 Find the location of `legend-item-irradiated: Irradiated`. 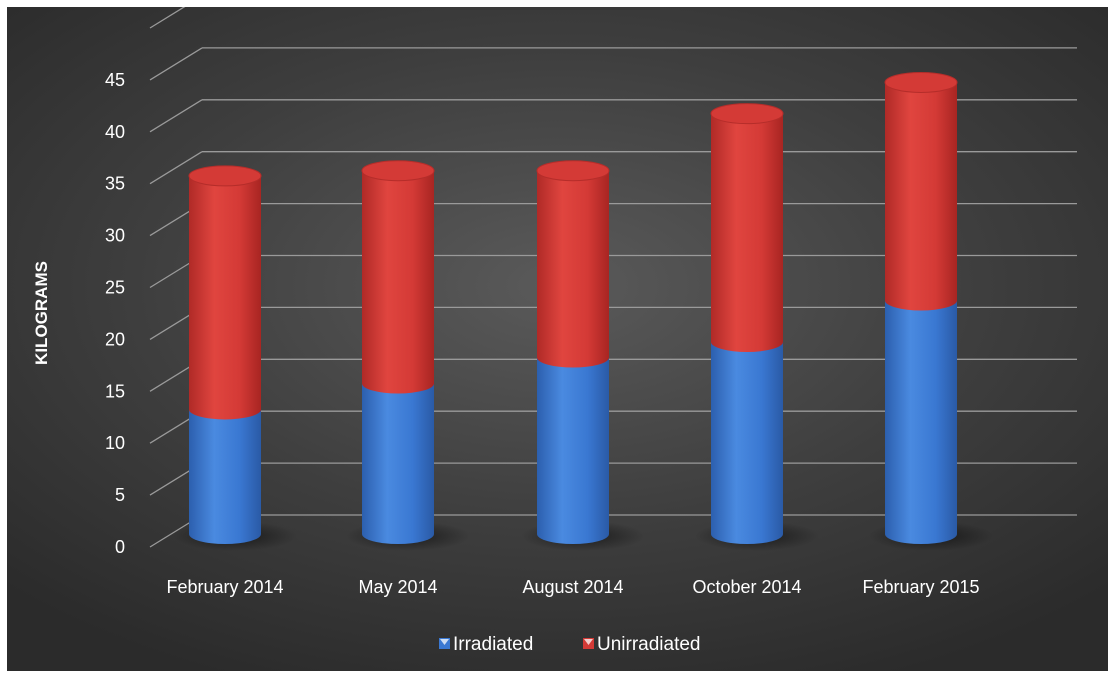

legend-item-irradiated: Irradiated is located at coordinates (486, 644).